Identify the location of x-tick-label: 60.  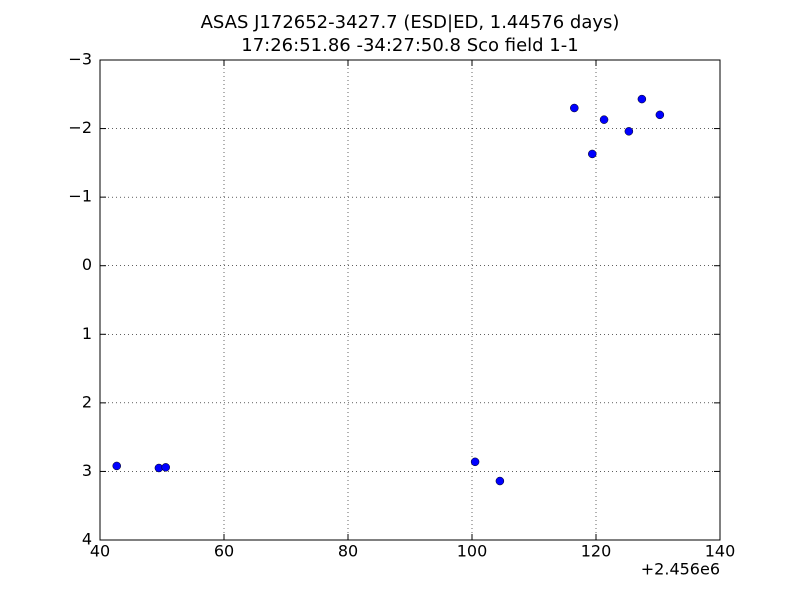
(224, 551).